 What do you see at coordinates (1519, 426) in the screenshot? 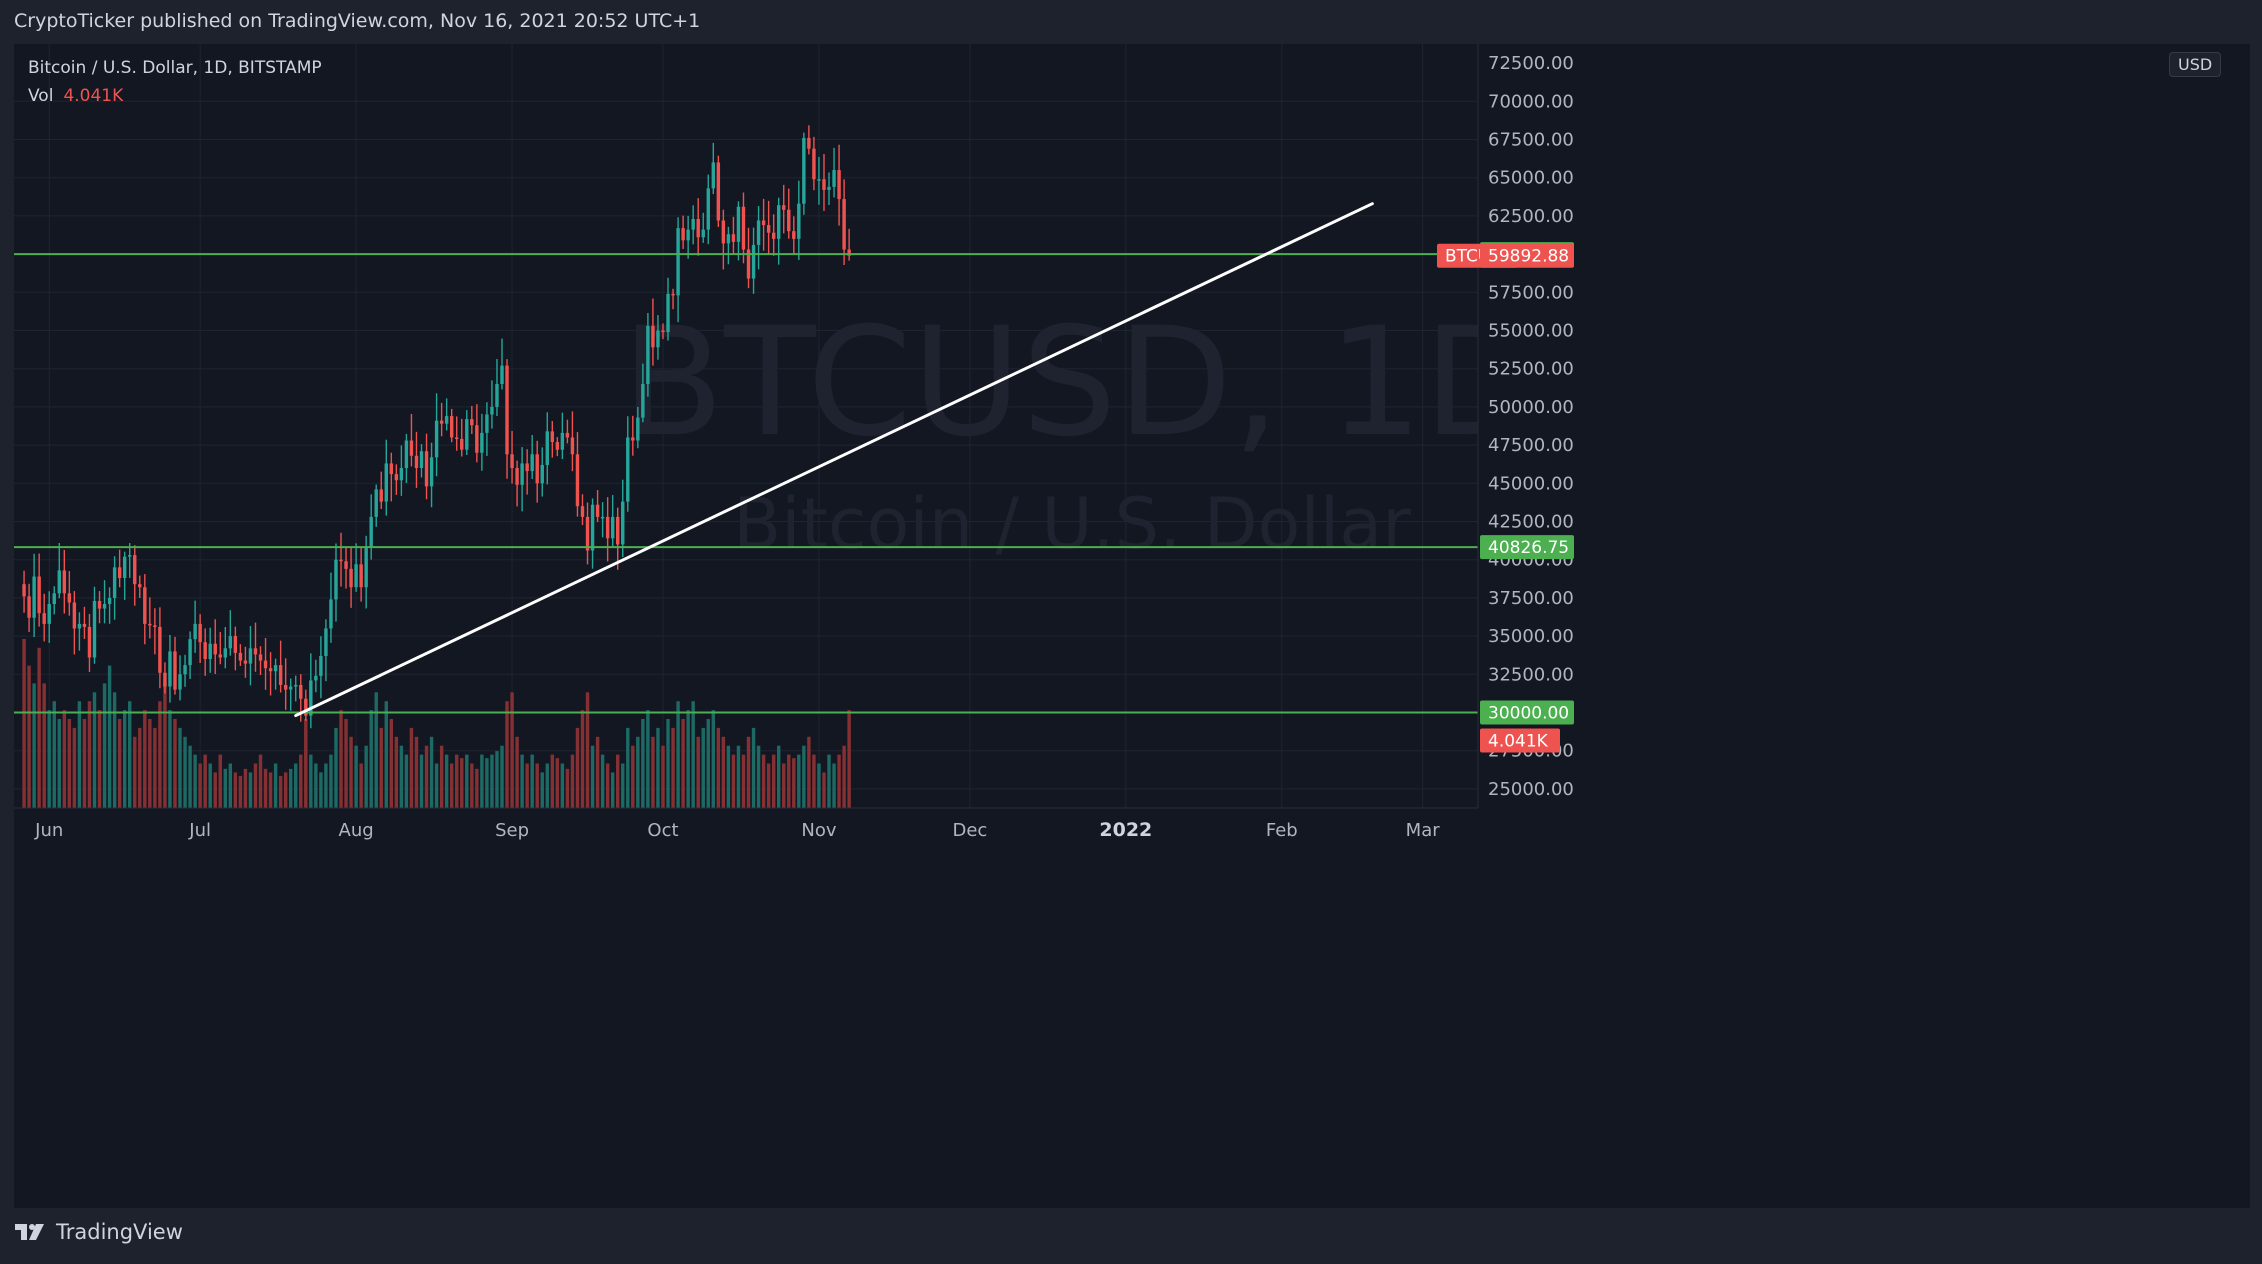
I see `price-axis` at bounding box center [1519, 426].